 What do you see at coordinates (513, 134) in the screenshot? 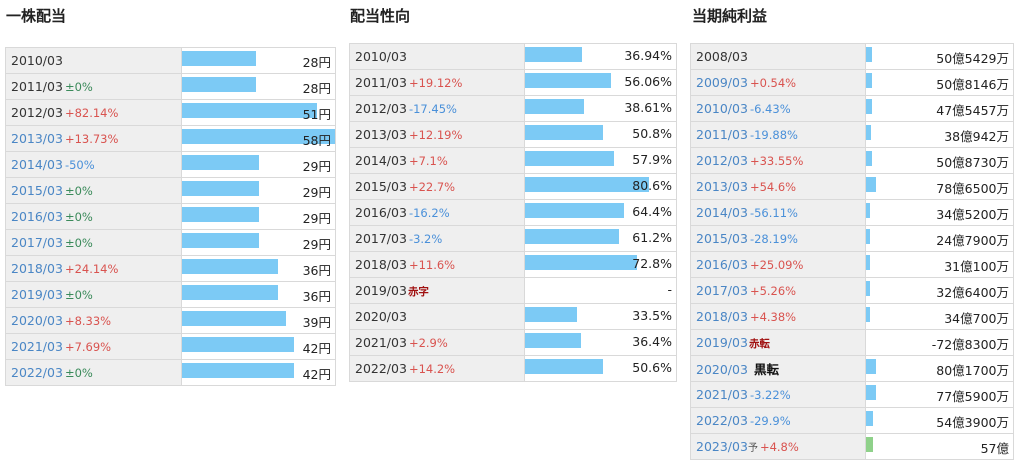
I see `table-row: 2013/03 +12.19% 50.8%` at bounding box center [513, 134].